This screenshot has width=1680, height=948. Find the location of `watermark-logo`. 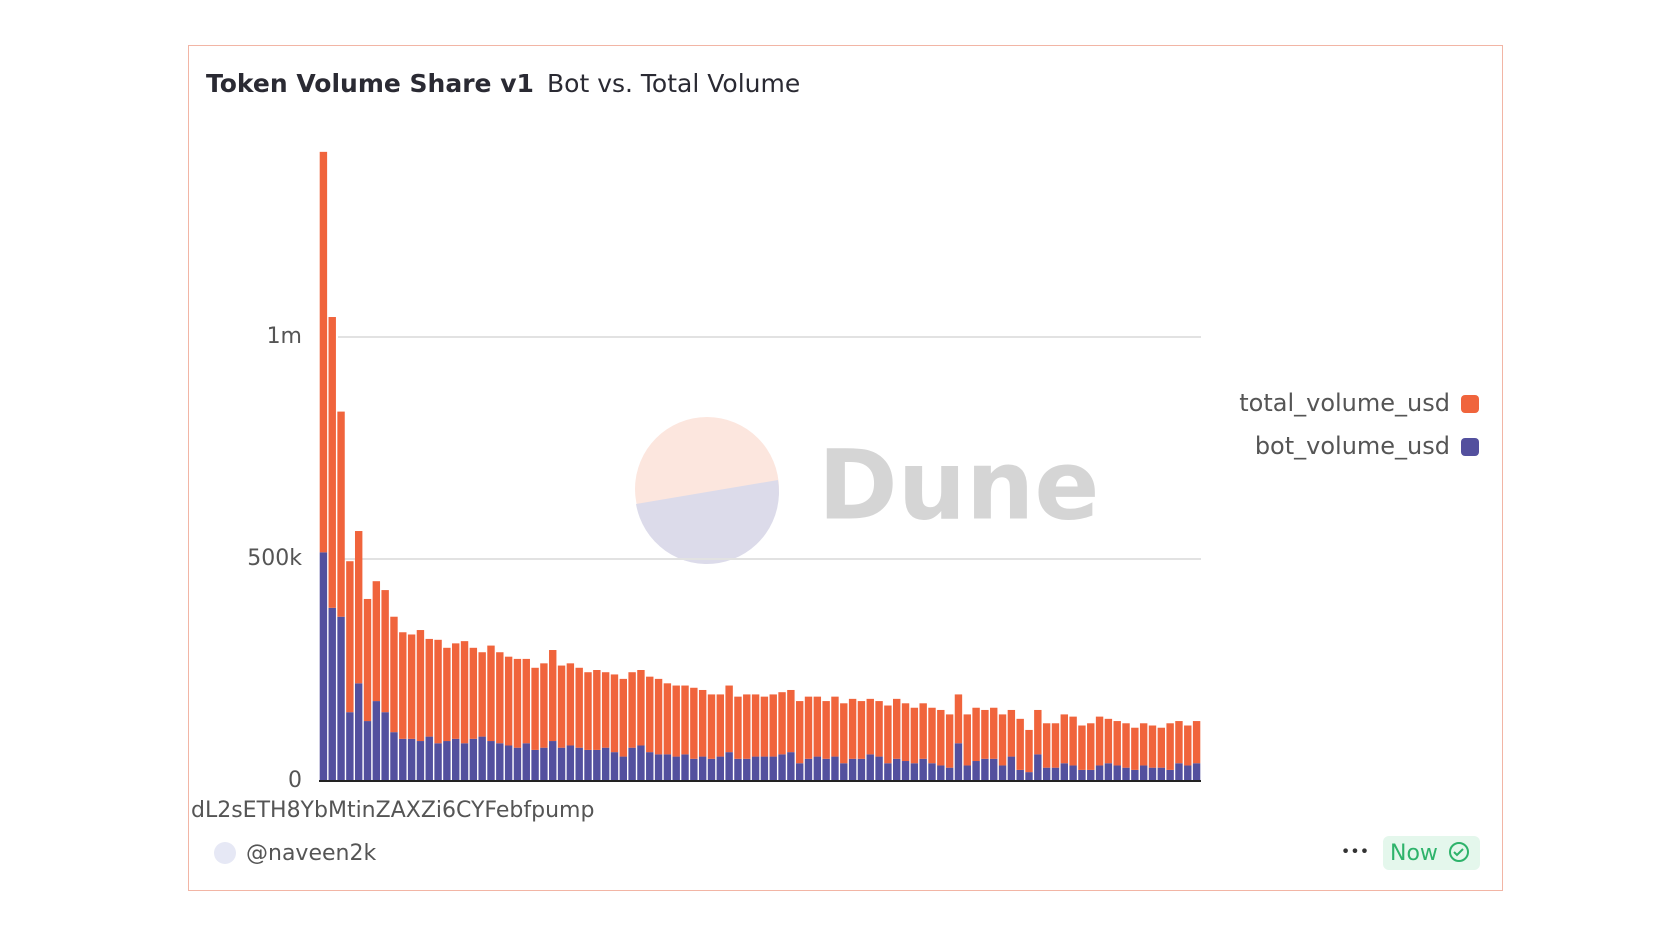

watermark-logo is located at coordinates (707, 489).